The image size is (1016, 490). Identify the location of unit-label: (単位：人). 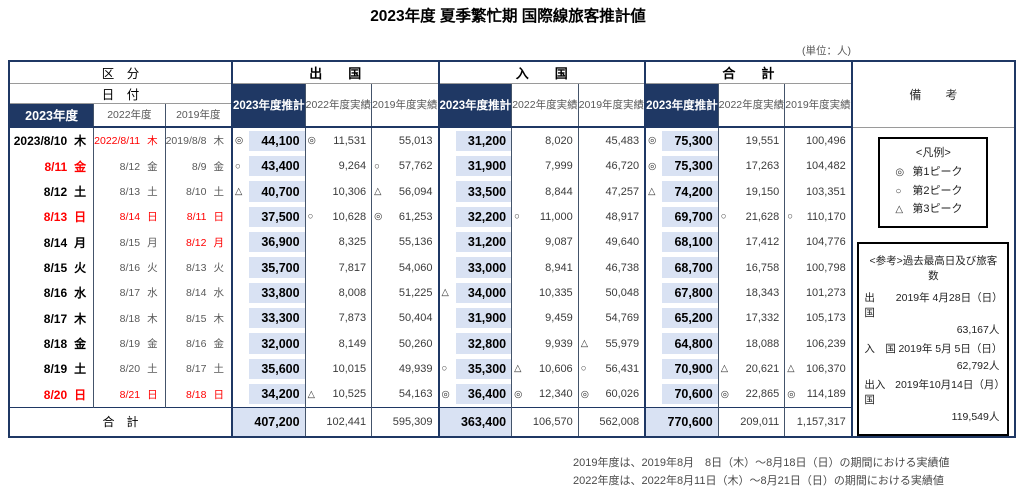
(826, 51).